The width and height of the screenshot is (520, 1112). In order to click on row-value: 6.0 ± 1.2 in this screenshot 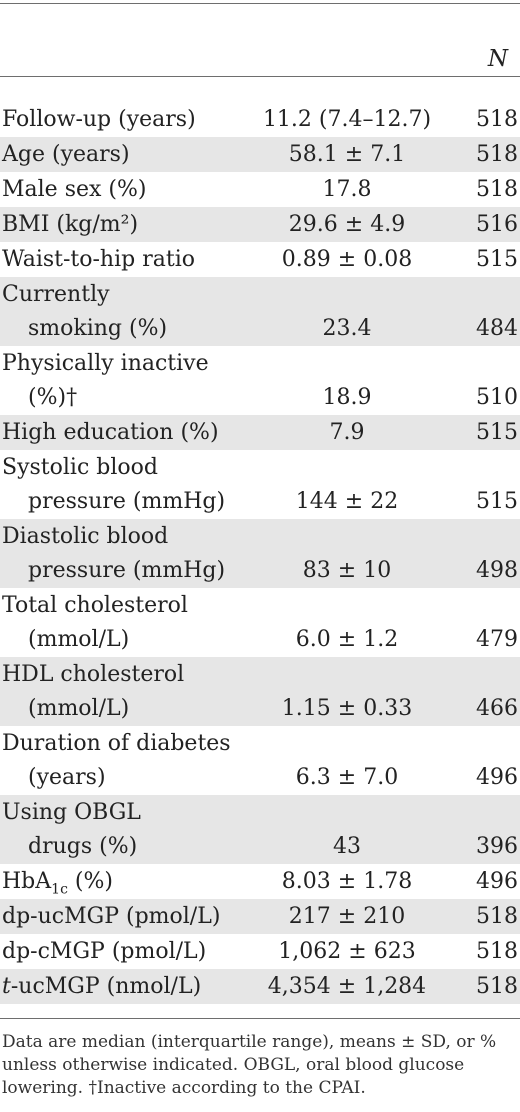, I will do `click(347, 639)`.